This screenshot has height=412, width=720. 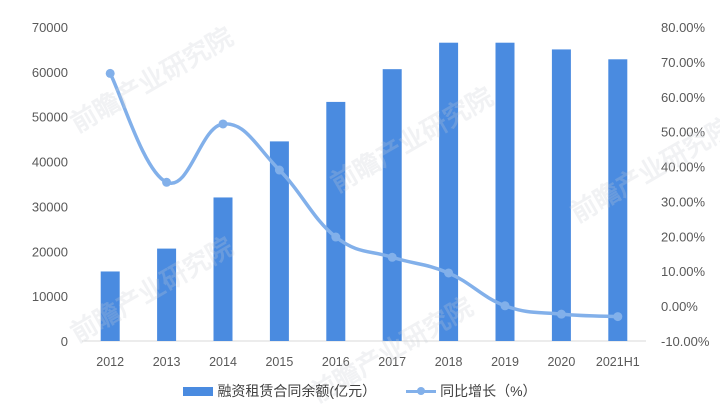 I want to click on left-axis-tick: 20000, so click(x=50, y=251).